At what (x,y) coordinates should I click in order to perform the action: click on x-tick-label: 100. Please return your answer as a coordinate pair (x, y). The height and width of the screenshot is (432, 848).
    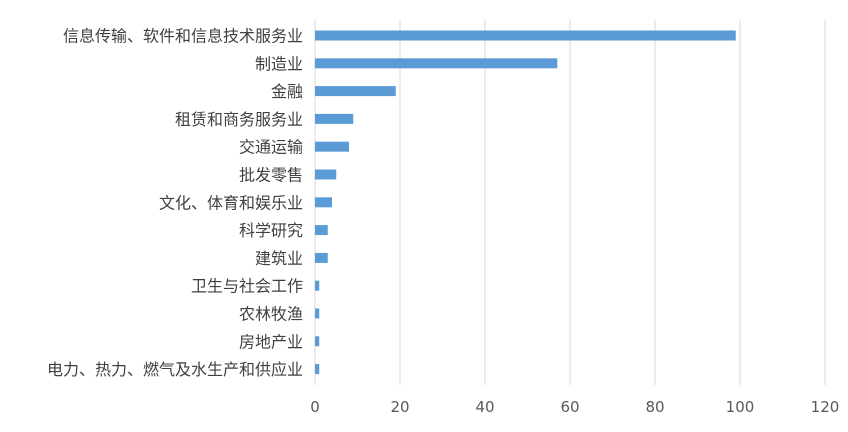
    Looking at the image, I should click on (740, 407).